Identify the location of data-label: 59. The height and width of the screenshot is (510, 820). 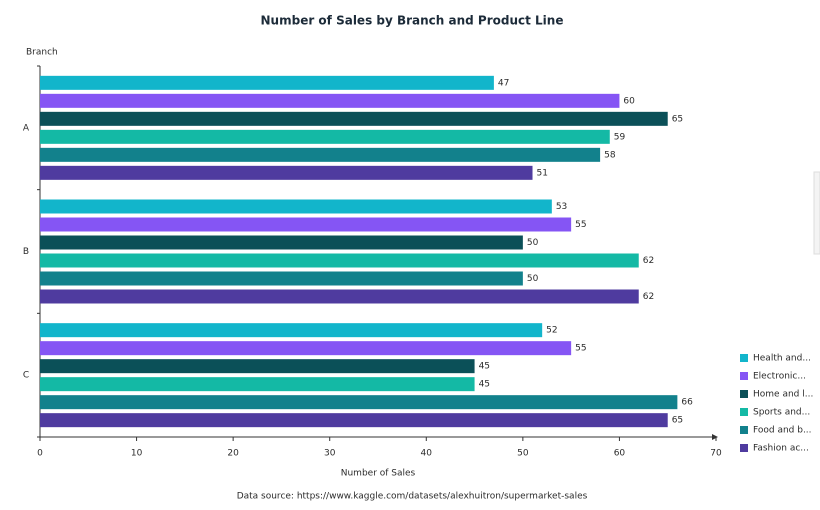
(620, 137).